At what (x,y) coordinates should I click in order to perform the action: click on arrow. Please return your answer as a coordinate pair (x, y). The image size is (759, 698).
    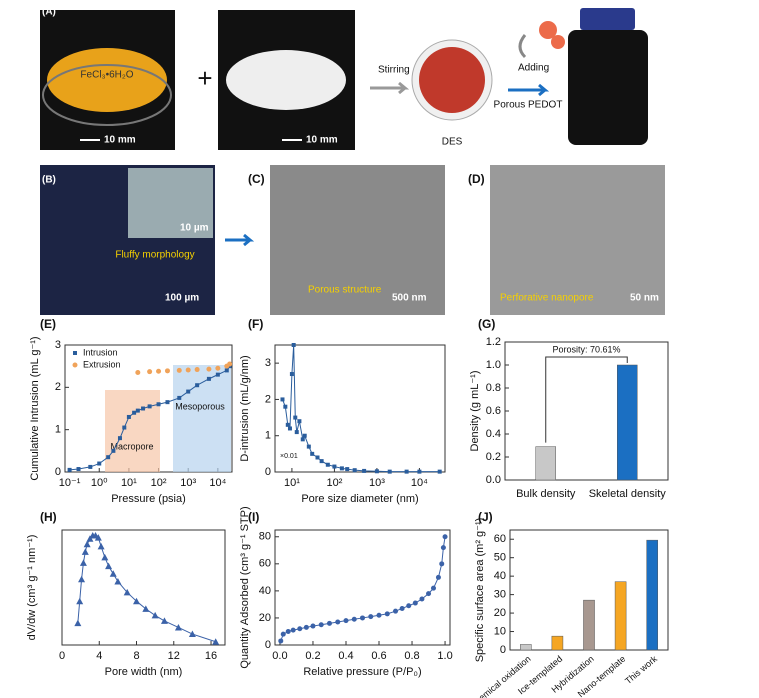
    Looking at the image, I should click on (240, 240).